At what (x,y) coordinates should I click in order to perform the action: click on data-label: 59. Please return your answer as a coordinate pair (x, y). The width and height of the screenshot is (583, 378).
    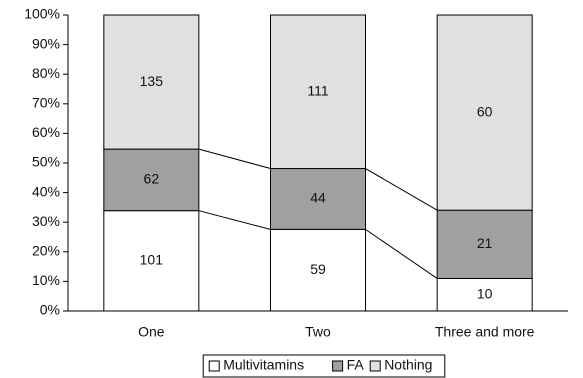
    Looking at the image, I should click on (318, 269).